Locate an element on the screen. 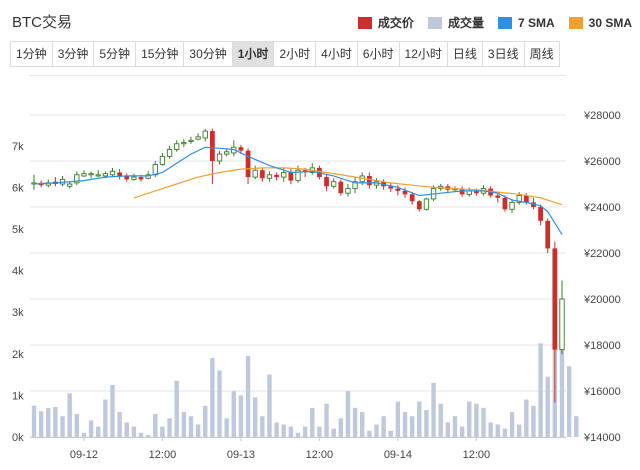 Image resolution: width=640 pixels, height=470 pixels. tab-12h: 12小时 is located at coordinates (423, 54).